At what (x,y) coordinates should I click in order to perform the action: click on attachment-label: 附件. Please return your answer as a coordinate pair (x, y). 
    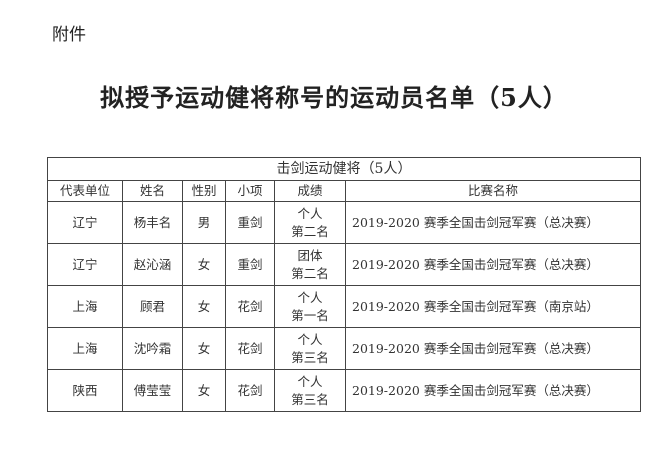
    Looking at the image, I should click on (69, 35).